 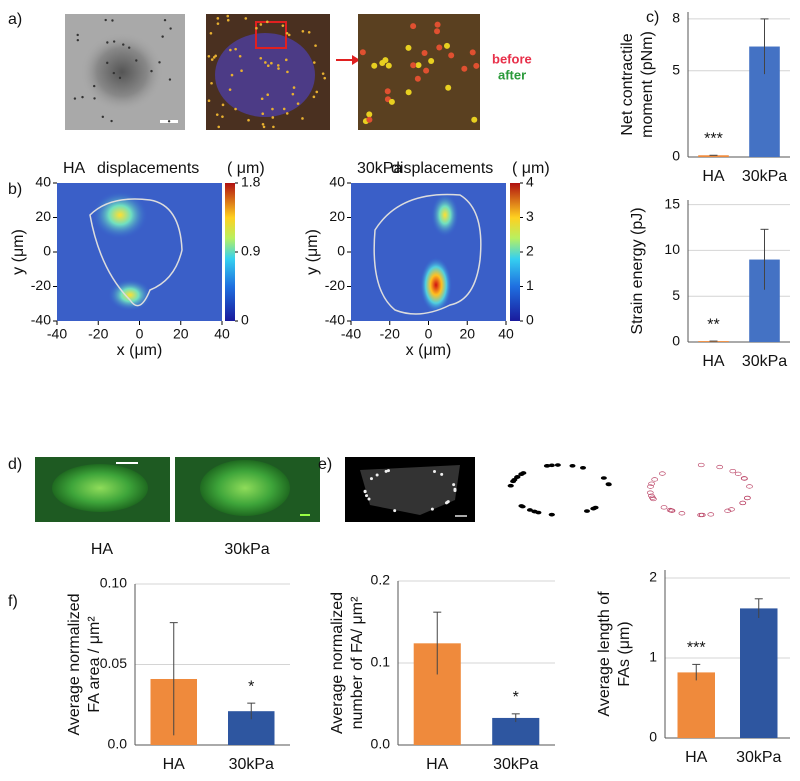 I want to click on y-tick-label: 0.2, so click(x=381, y=580).